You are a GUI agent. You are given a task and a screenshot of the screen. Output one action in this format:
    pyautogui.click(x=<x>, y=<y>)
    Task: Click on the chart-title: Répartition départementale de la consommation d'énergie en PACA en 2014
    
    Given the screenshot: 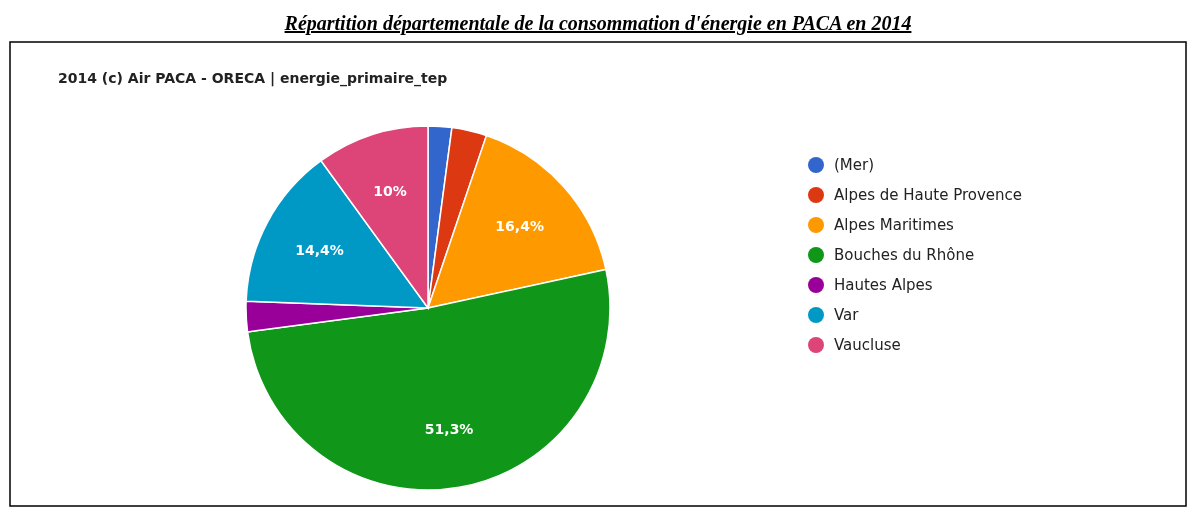 What is the action you would take?
    pyautogui.click(x=597, y=23)
    